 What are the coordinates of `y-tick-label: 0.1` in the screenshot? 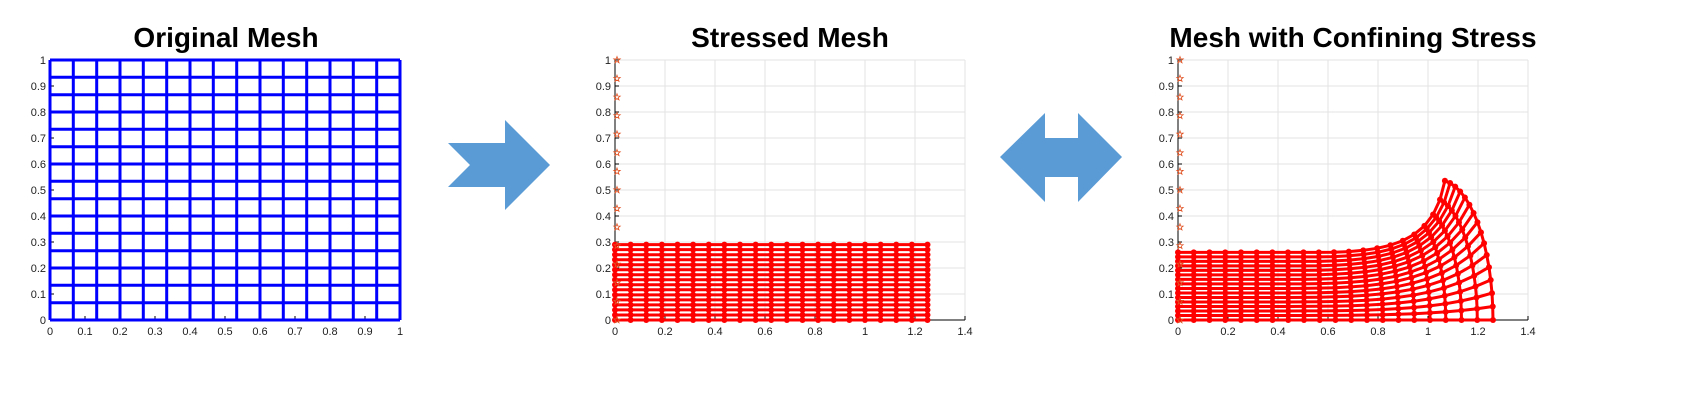 It's located at (38, 295).